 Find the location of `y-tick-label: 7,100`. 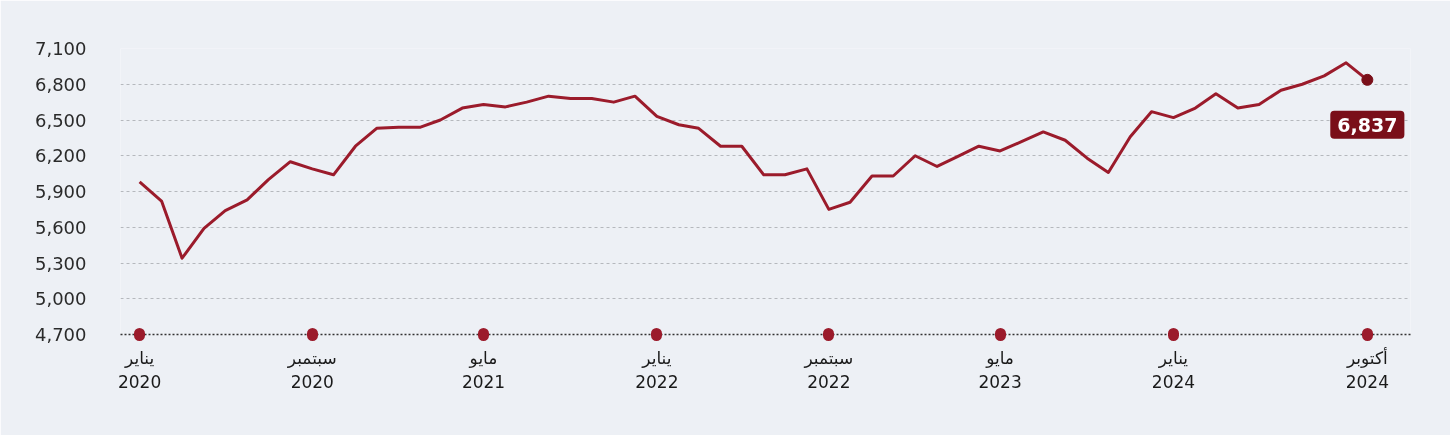

y-tick-label: 7,100 is located at coordinates (60, 48).